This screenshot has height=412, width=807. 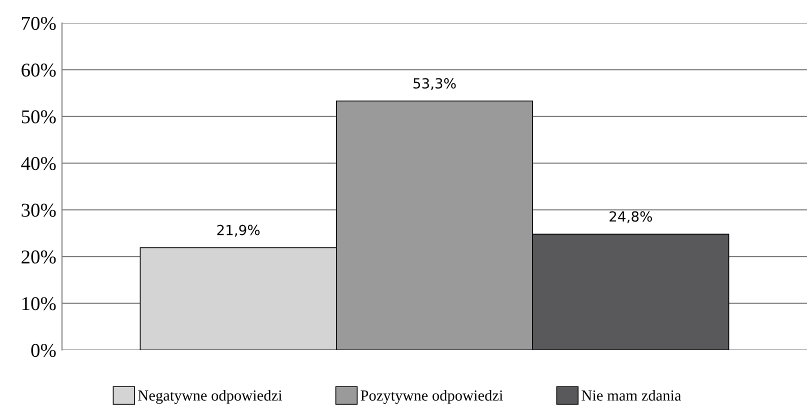 I want to click on y-tick-label: 60%, so click(x=39, y=70).